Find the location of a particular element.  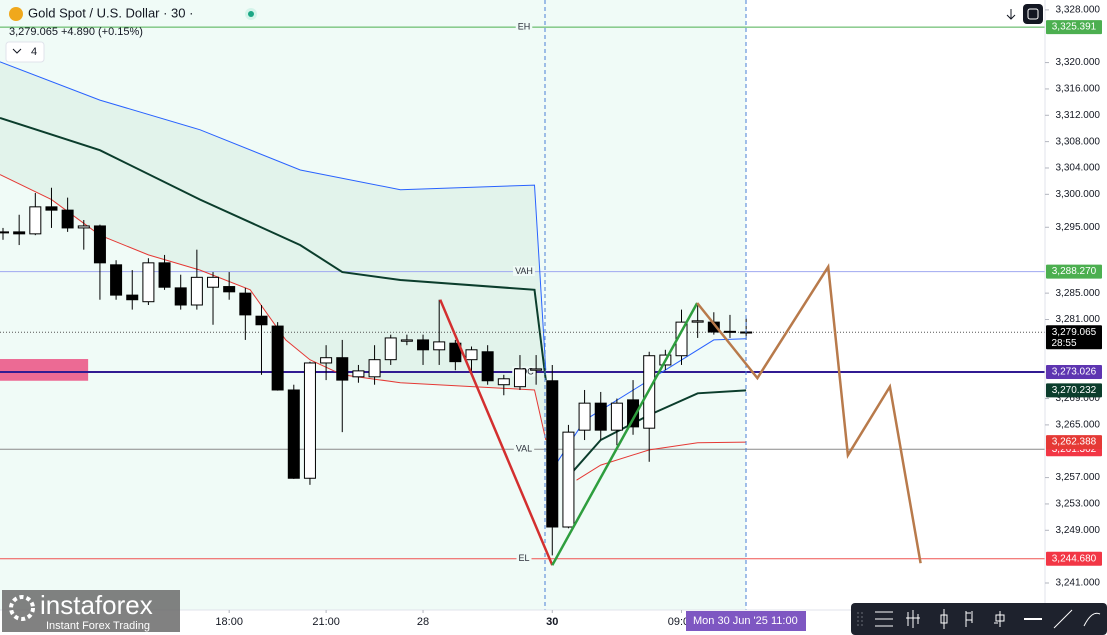

y-tick-label: 3,300.000 is located at coordinates (1078, 194).